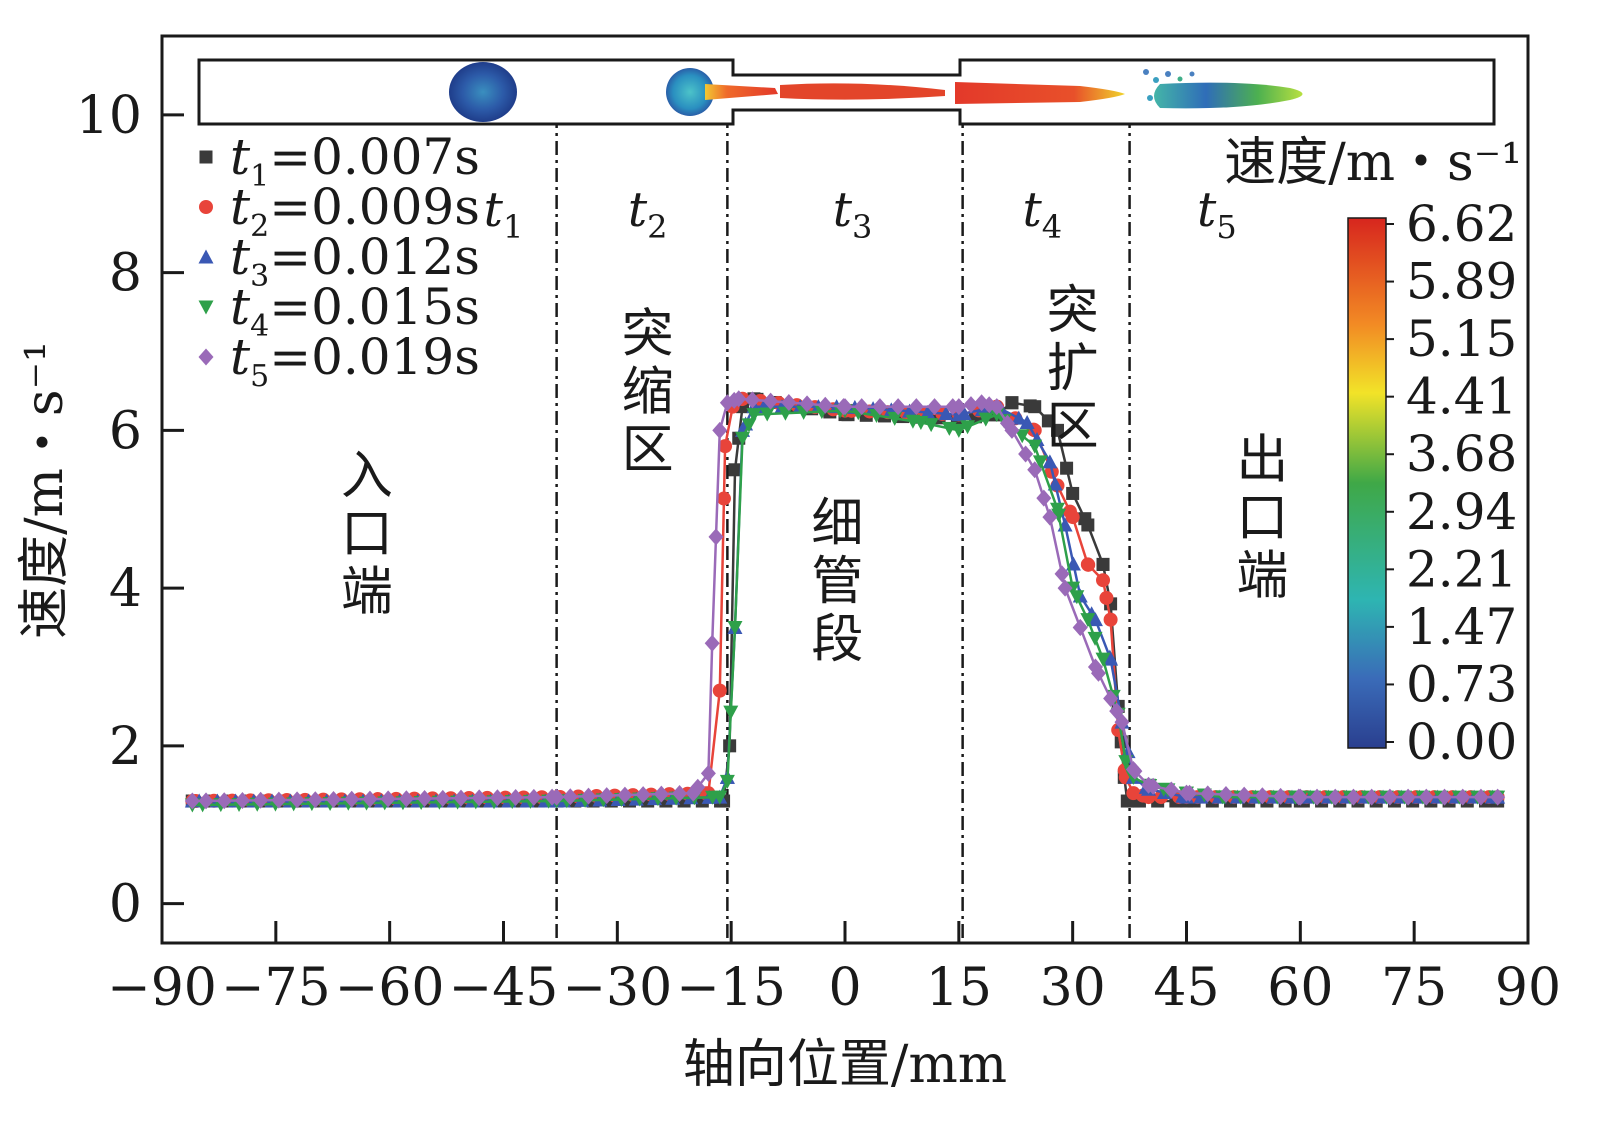 Image resolution: width=1624 pixels, height=1141 pixels. Describe the element at coordinates (1042, 214) in the screenshot. I see `time-label: t4` at that location.